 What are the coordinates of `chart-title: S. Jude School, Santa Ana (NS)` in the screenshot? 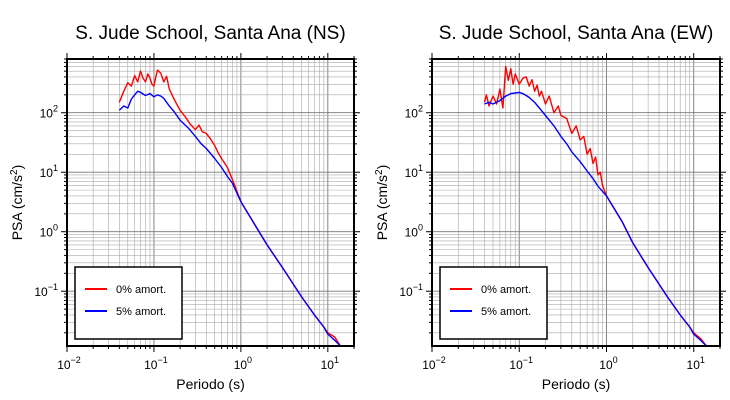 It's located at (210, 33).